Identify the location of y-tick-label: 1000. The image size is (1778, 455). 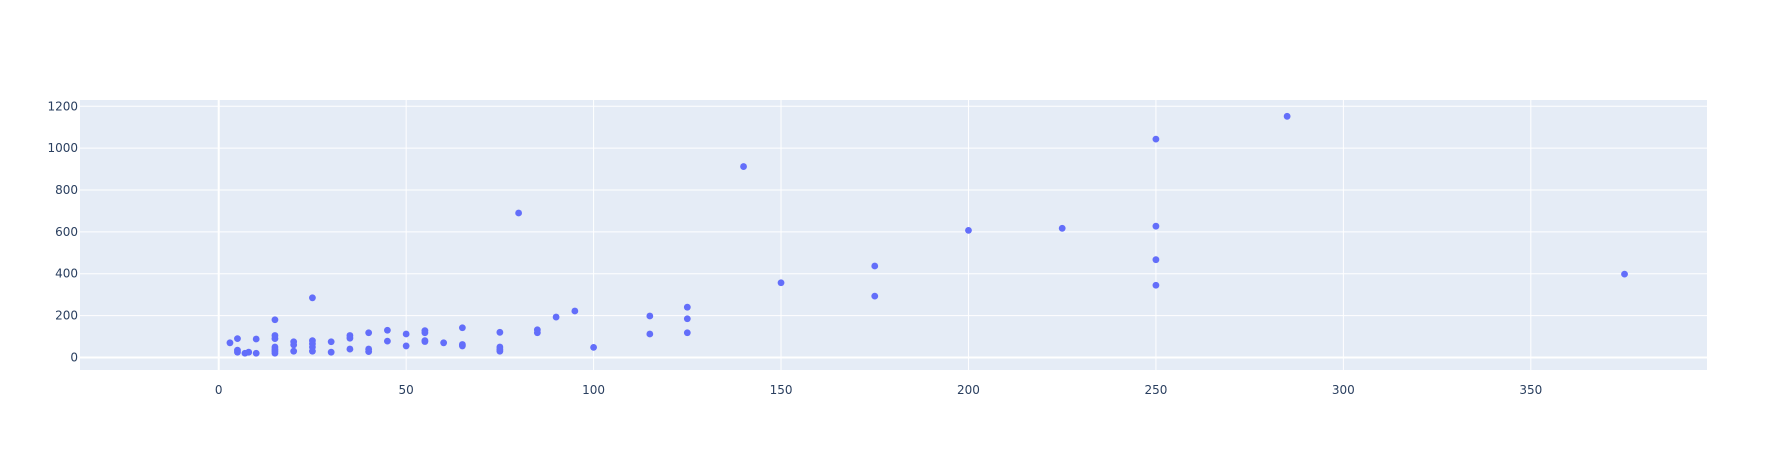
(62, 148).